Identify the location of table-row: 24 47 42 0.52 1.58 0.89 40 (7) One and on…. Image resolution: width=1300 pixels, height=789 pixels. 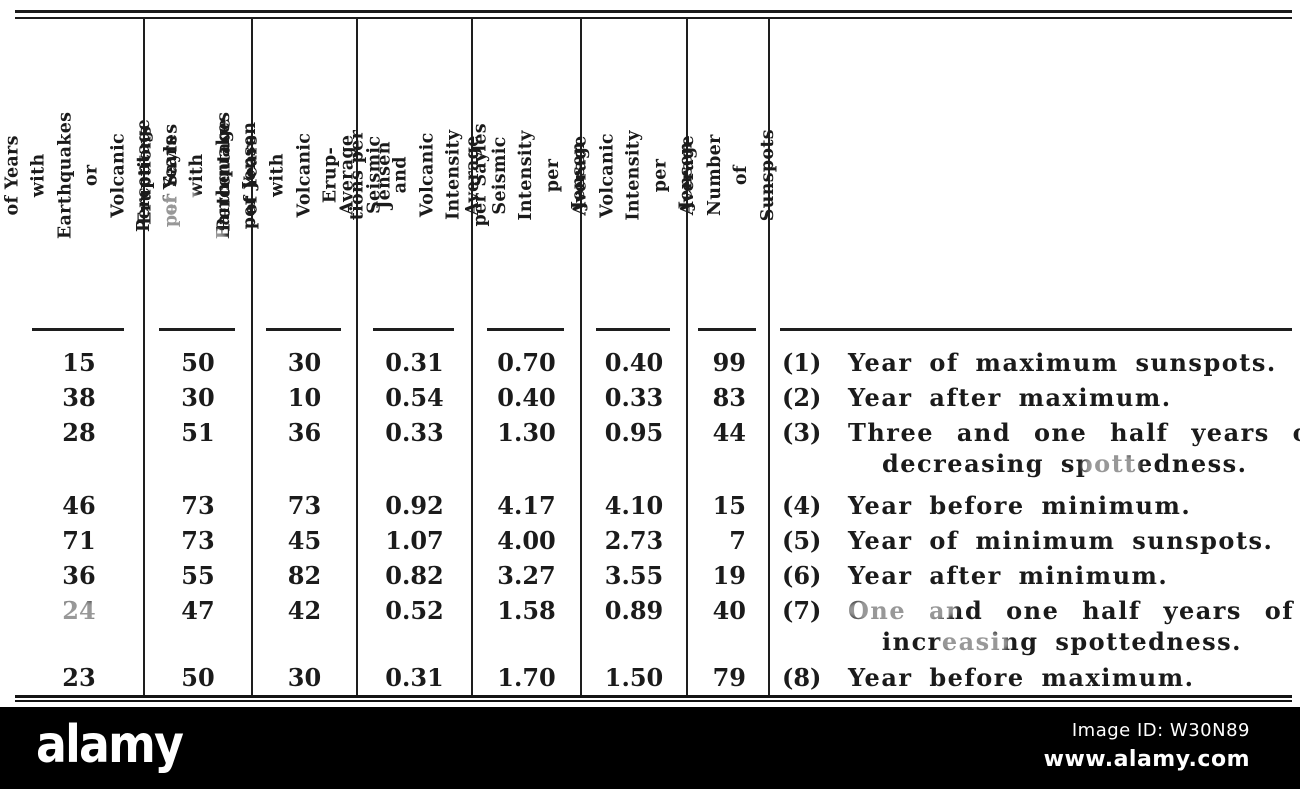
(654, 624).